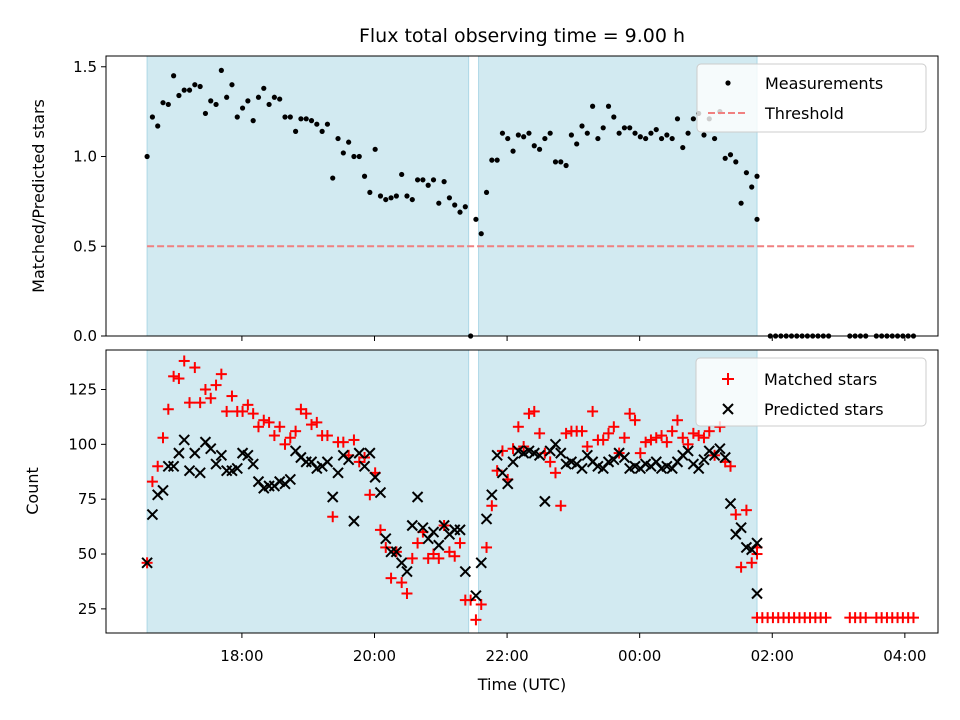 The width and height of the screenshot is (960, 720). Describe the element at coordinates (85, 67) in the screenshot. I see `top-y-tick-label: 1.5` at that location.